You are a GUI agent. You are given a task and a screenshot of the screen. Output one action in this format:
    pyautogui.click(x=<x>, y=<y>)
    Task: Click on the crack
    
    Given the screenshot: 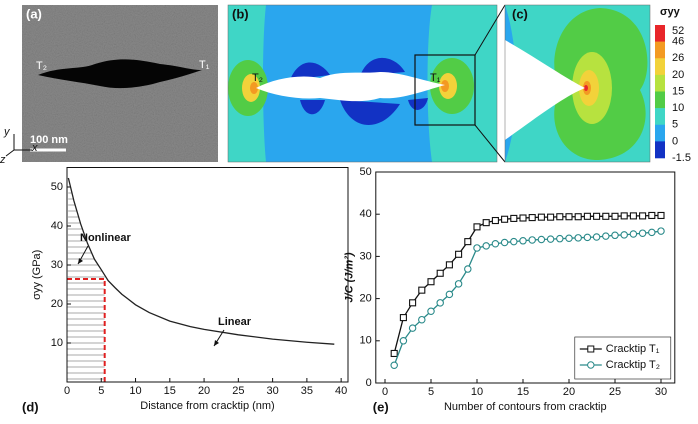 What is the action you would take?
    pyautogui.click(x=120, y=74)
    